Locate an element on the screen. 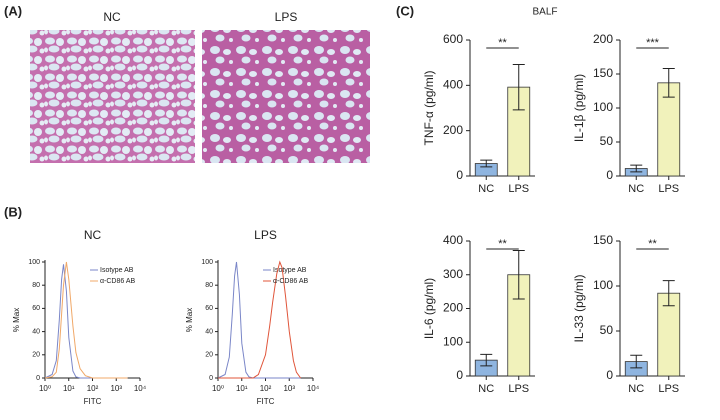 This screenshot has height=420, width=720. y-axis-label: TNF-α (pg/ml) is located at coordinates (429, 108).